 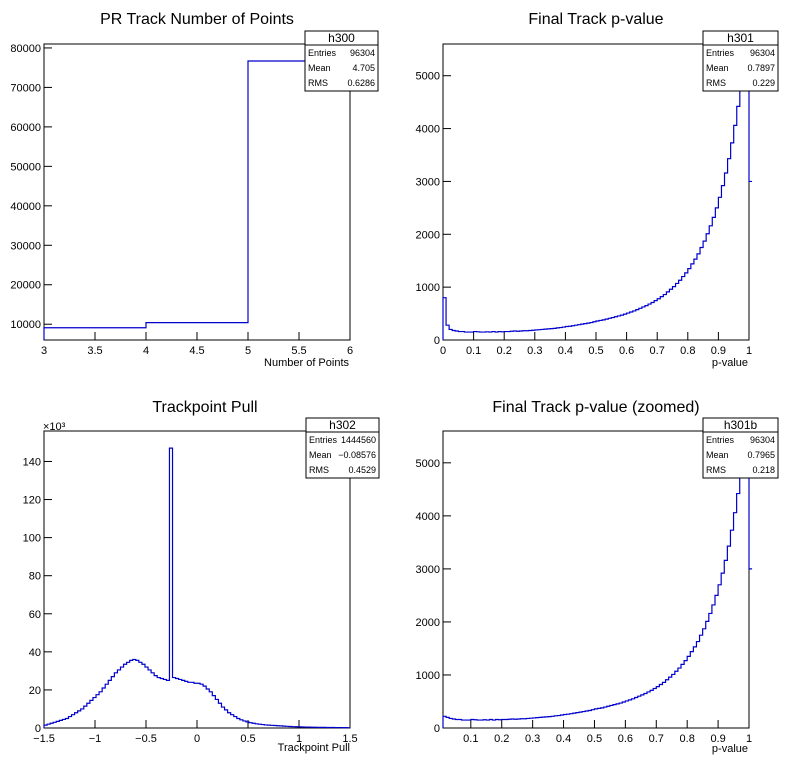 What do you see at coordinates (718, 351) in the screenshot?
I see `x-tick-label: 0.9` at bounding box center [718, 351].